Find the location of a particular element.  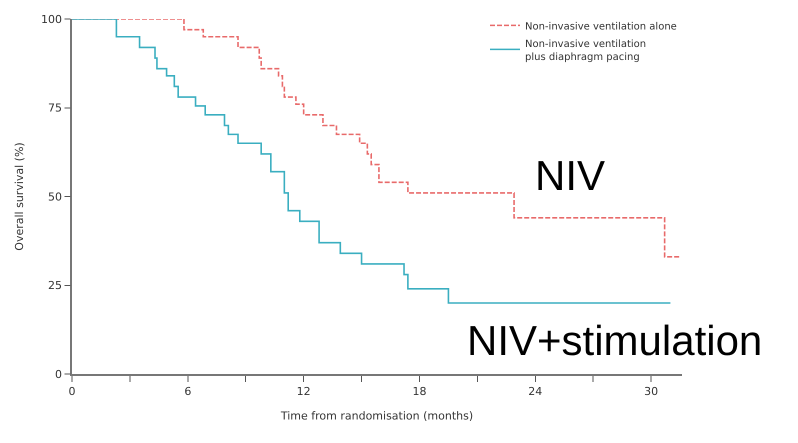

y-tick-label: 75 is located at coordinates (55, 108).